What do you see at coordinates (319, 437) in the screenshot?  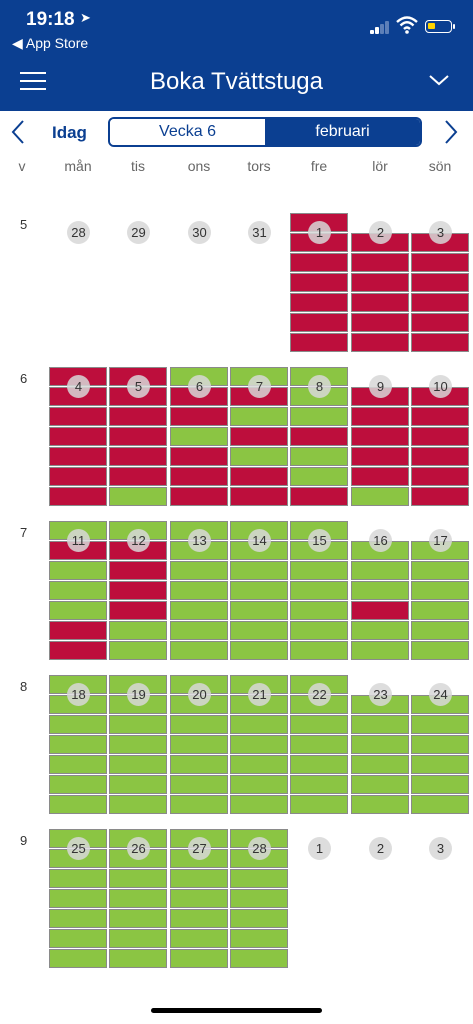 I see `day-cell: 8` at bounding box center [319, 437].